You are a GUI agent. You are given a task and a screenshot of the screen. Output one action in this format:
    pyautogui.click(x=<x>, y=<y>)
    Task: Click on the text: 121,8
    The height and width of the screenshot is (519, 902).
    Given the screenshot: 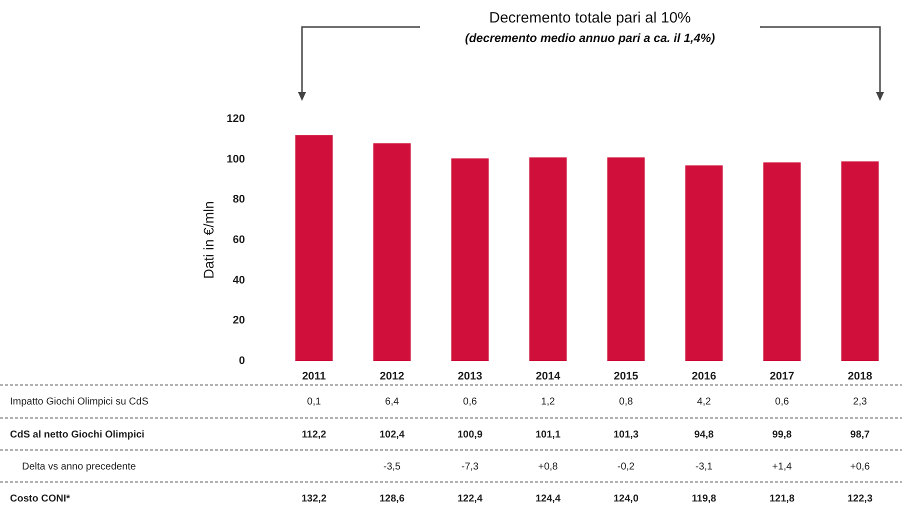 What is the action you would take?
    pyautogui.click(x=782, y=499)
    